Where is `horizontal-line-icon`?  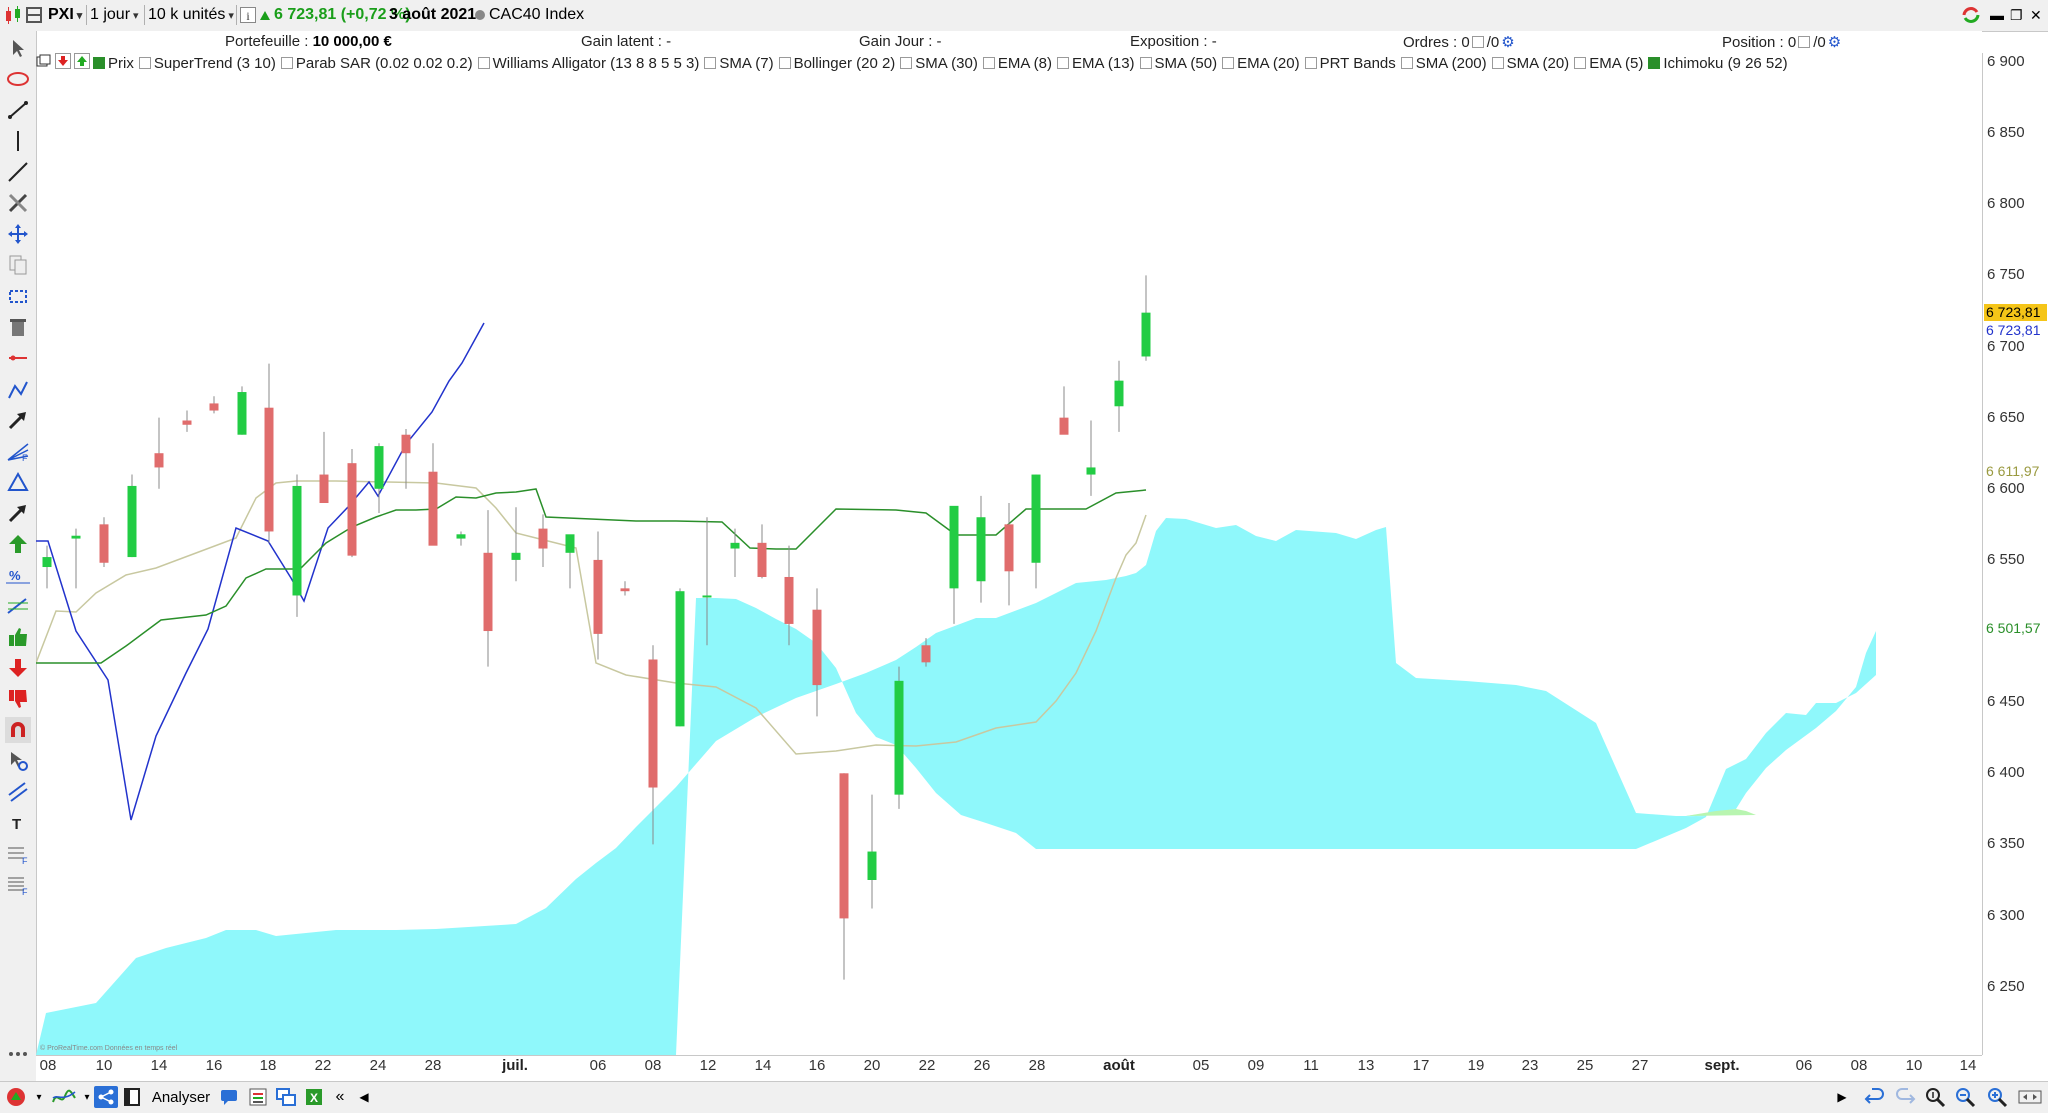 horizontal-line-icon is located at coordinates (18, 358).